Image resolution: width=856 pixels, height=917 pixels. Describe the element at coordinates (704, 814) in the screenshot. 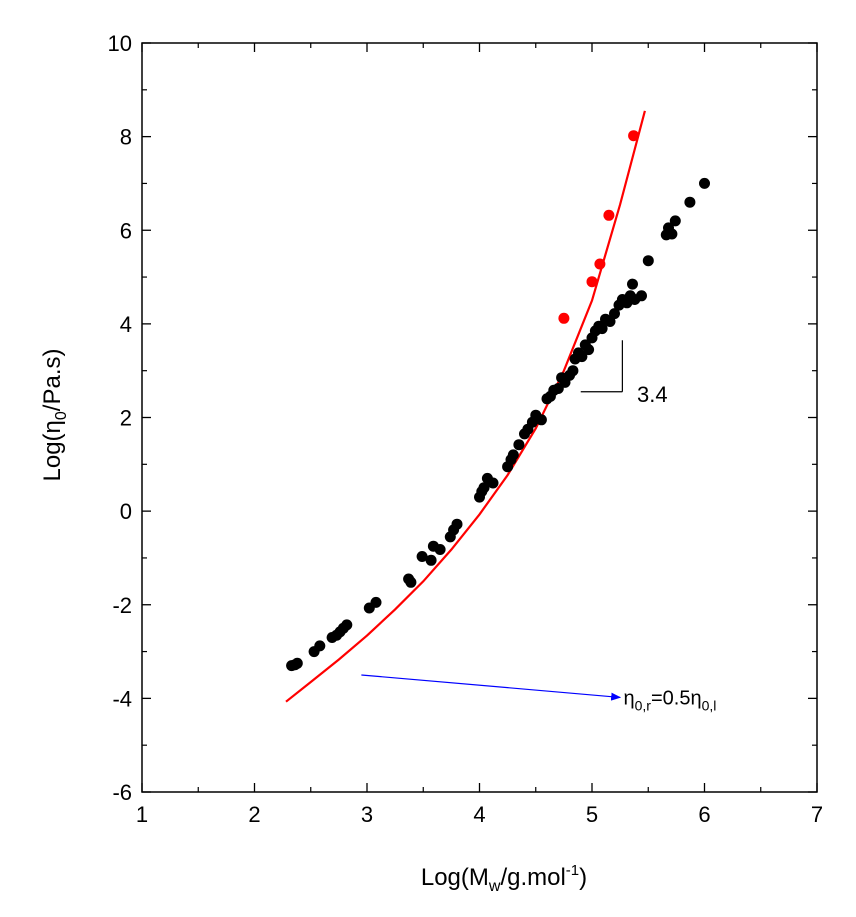

I see `x-tick-label: 6` at that location.